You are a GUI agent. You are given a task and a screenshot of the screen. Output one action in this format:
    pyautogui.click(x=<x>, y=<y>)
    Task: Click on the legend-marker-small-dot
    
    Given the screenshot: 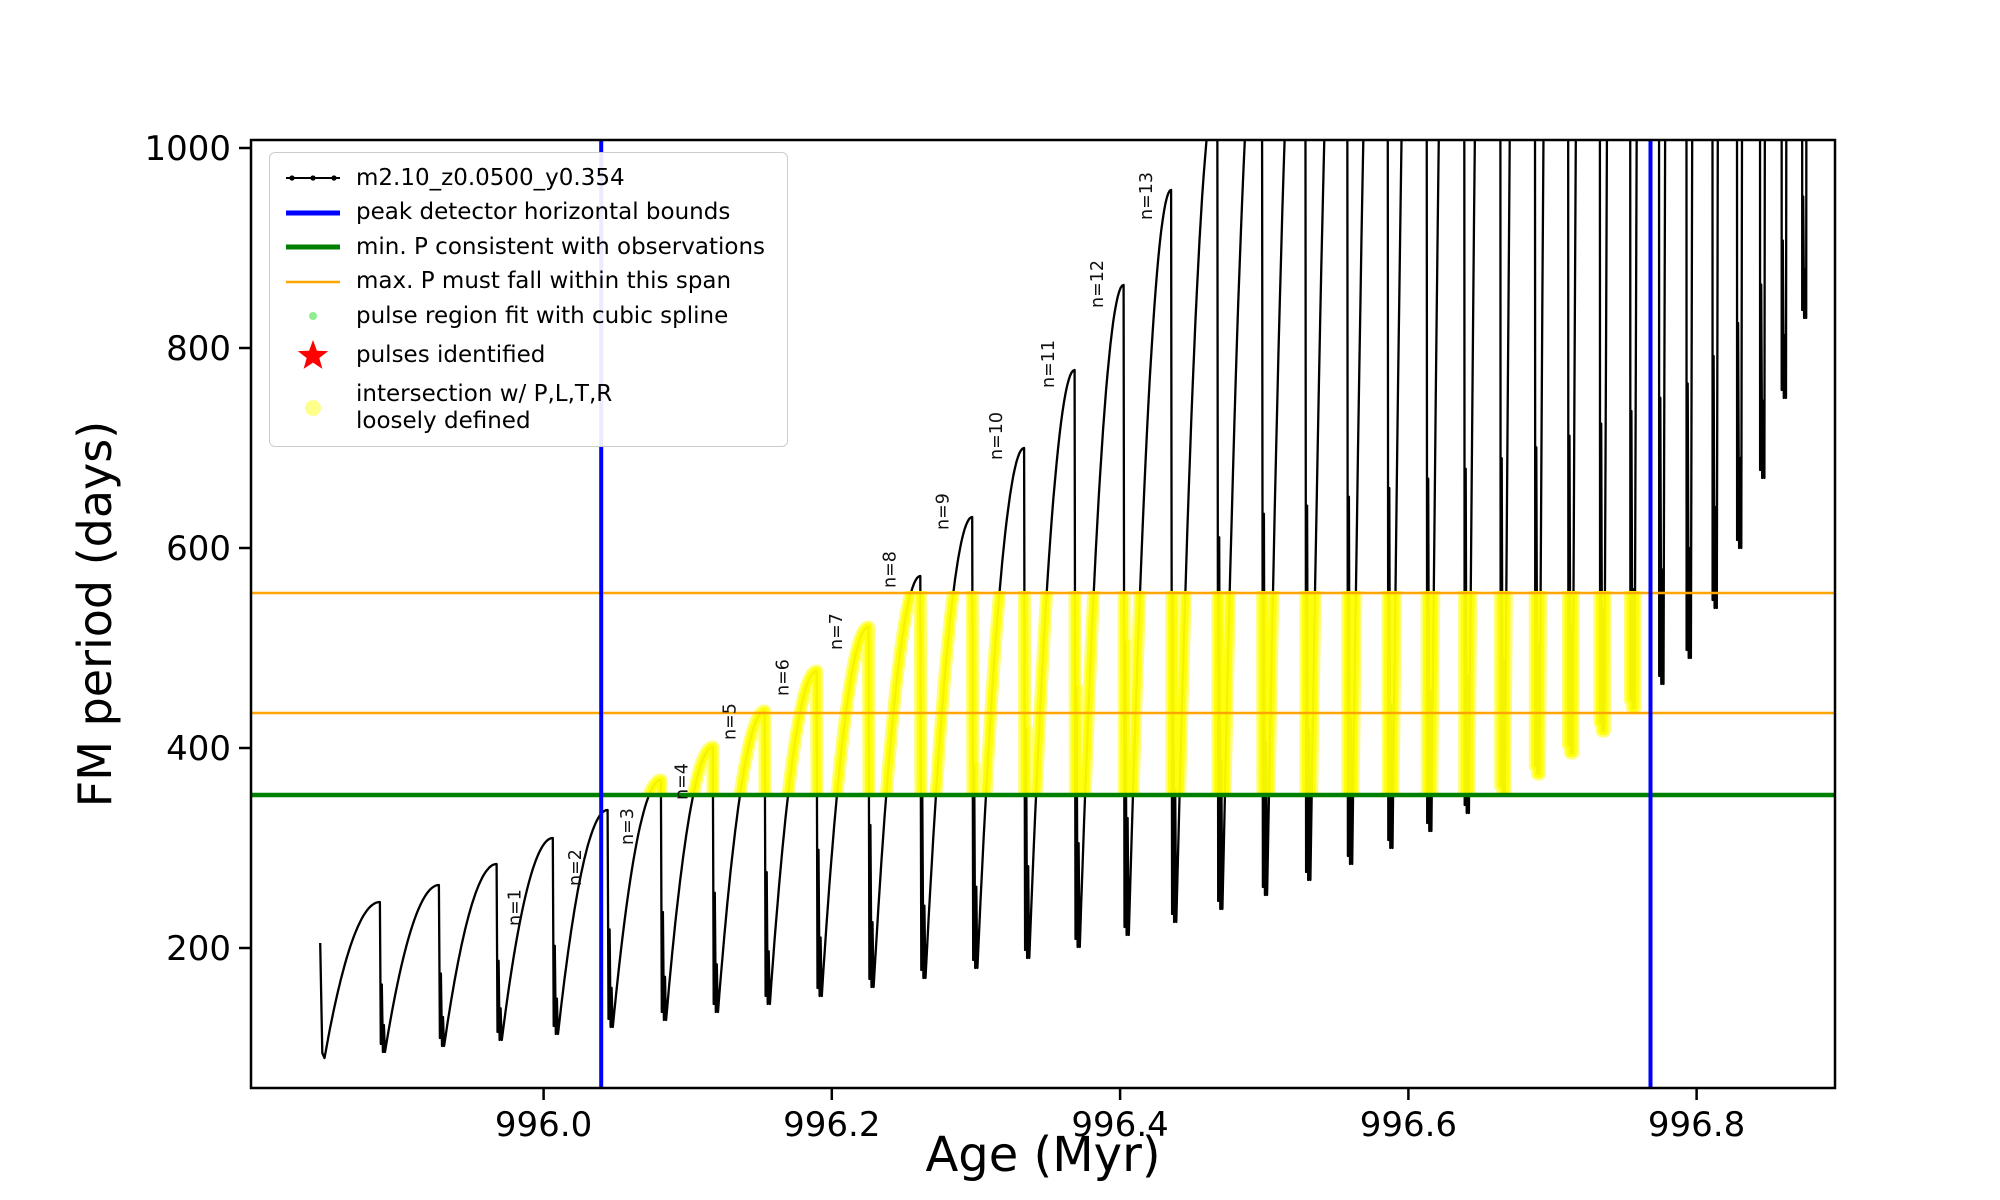 What is the action you would take?
    pyautogui.click(x=313, y=316)
    